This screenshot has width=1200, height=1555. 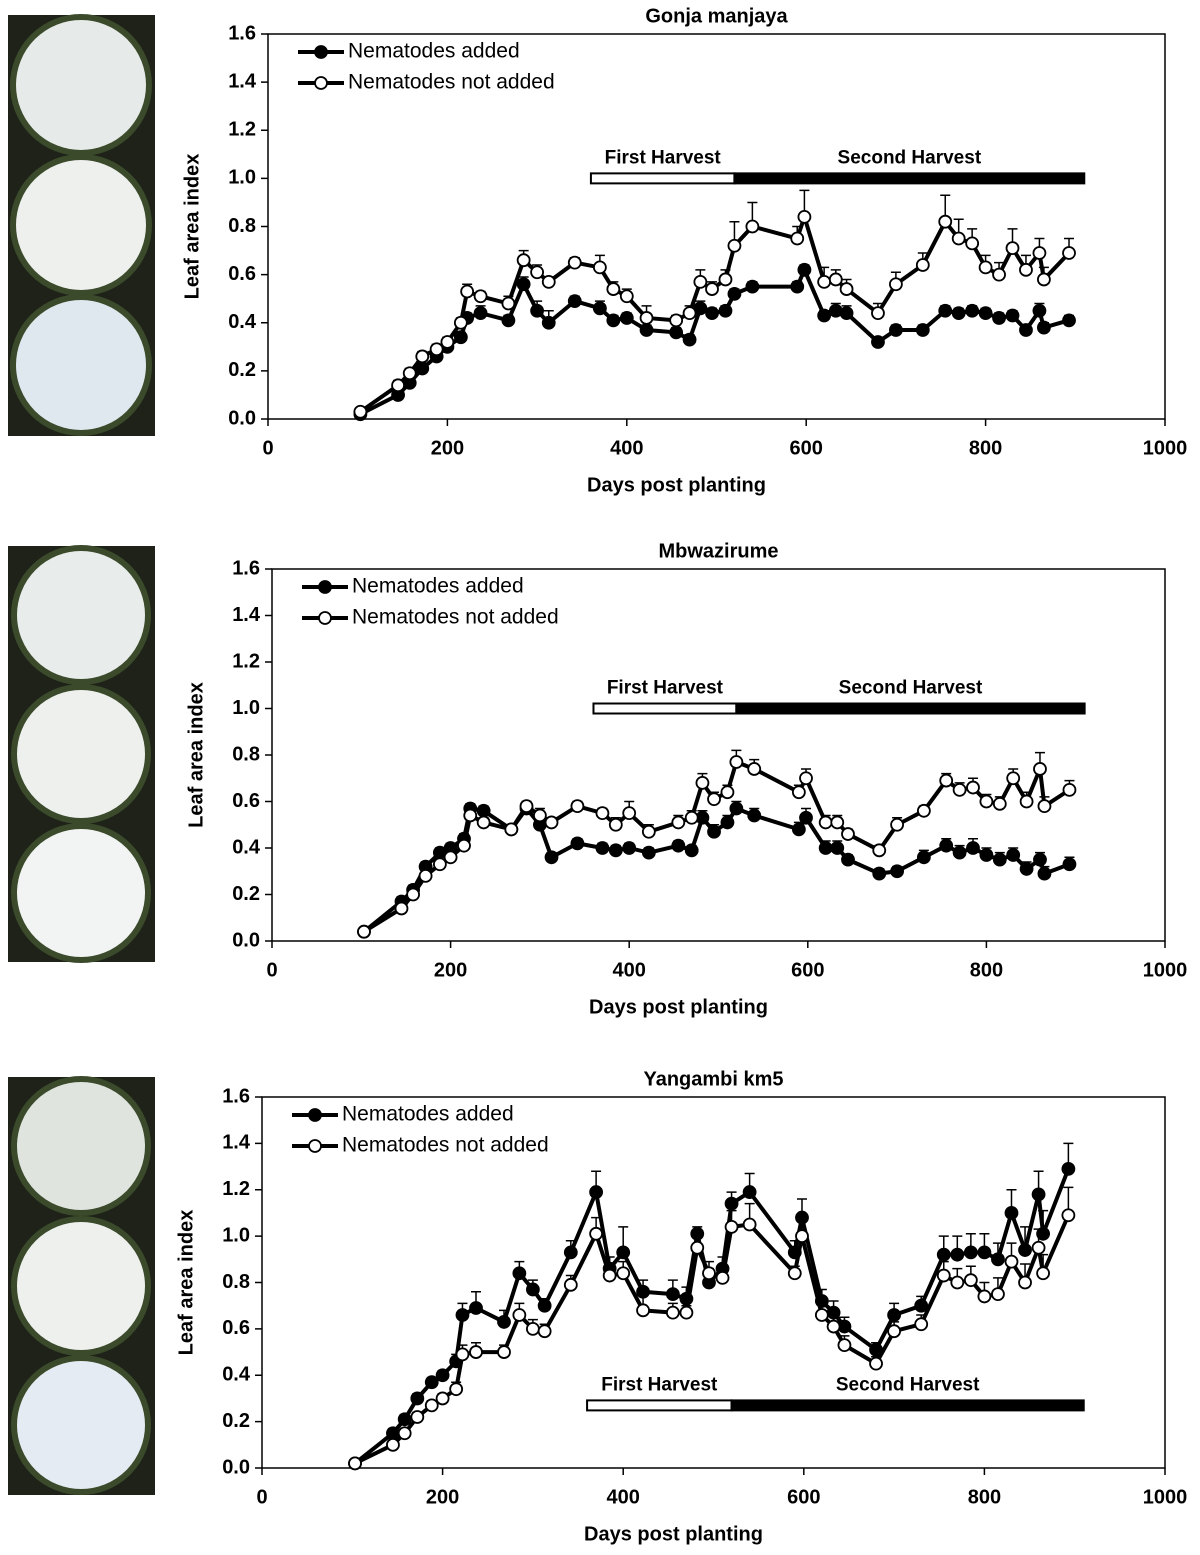 I want to click on x-tick-label: 200, so click(x=447, y=448).